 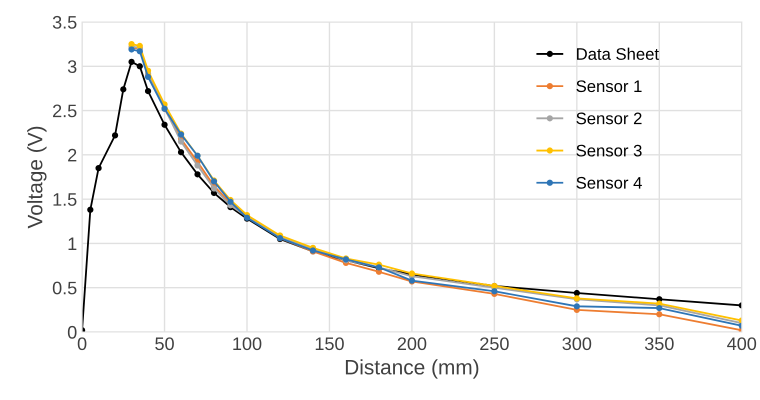 I want to click on x-tick-label: 0, so click(x=82, y=343).